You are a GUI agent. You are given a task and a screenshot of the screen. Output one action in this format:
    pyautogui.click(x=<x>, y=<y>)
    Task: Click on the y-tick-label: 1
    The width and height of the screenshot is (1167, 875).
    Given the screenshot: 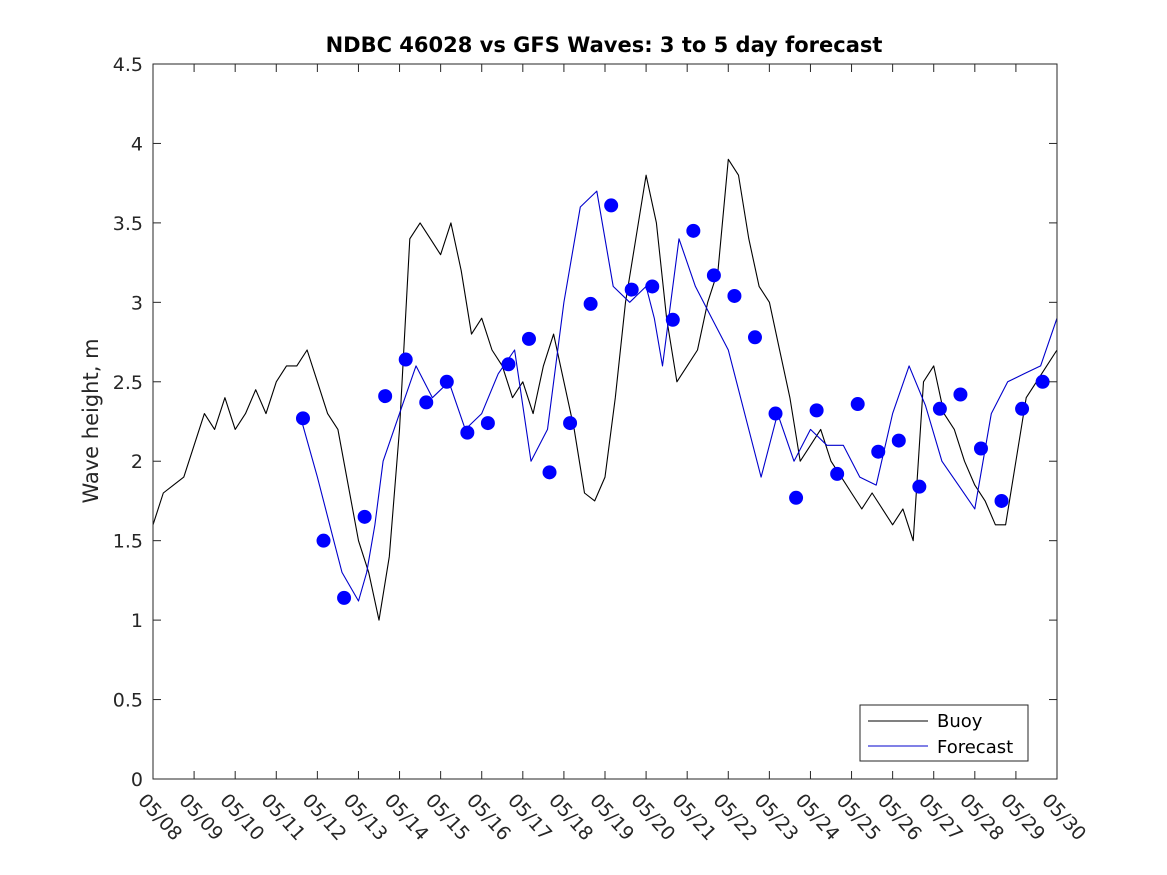 What is the action you would take?
    pyautogui.click(x=137, y=621)
    